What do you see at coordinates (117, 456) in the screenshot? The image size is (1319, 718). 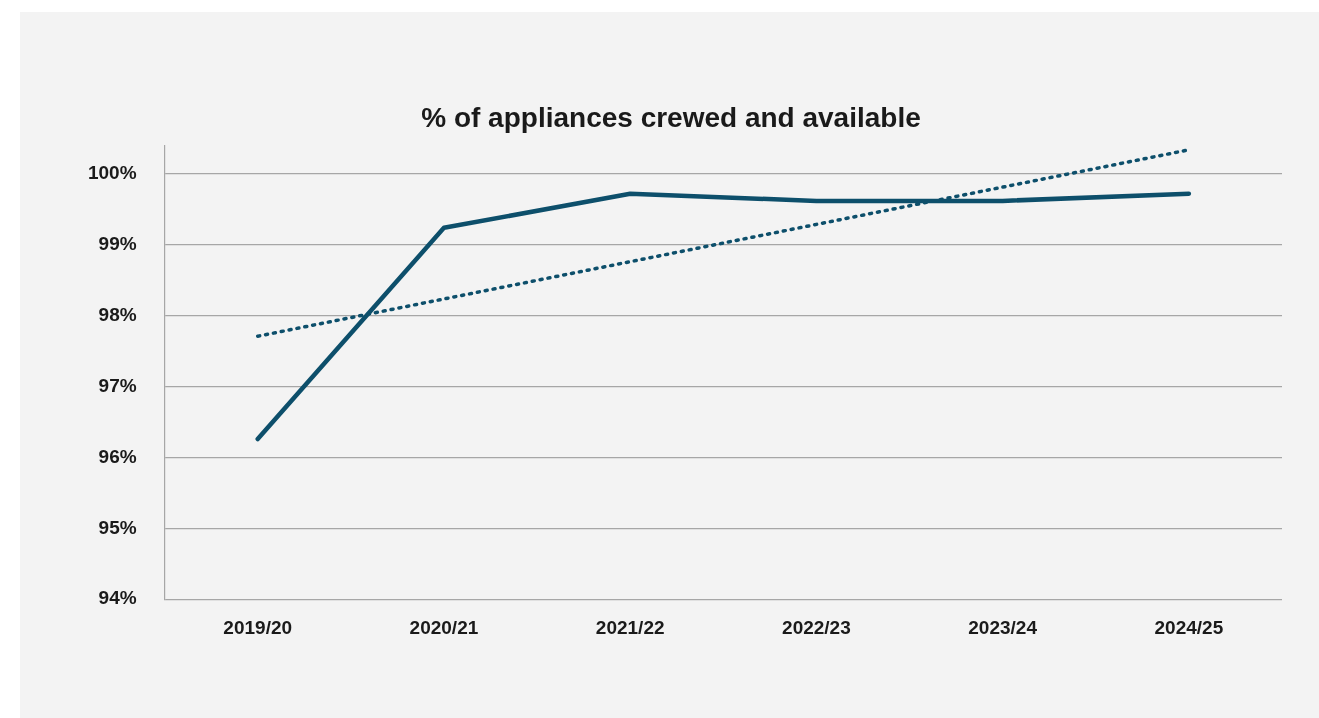 I see `y-tick-label: 96%` at bounding box center [117, 456].